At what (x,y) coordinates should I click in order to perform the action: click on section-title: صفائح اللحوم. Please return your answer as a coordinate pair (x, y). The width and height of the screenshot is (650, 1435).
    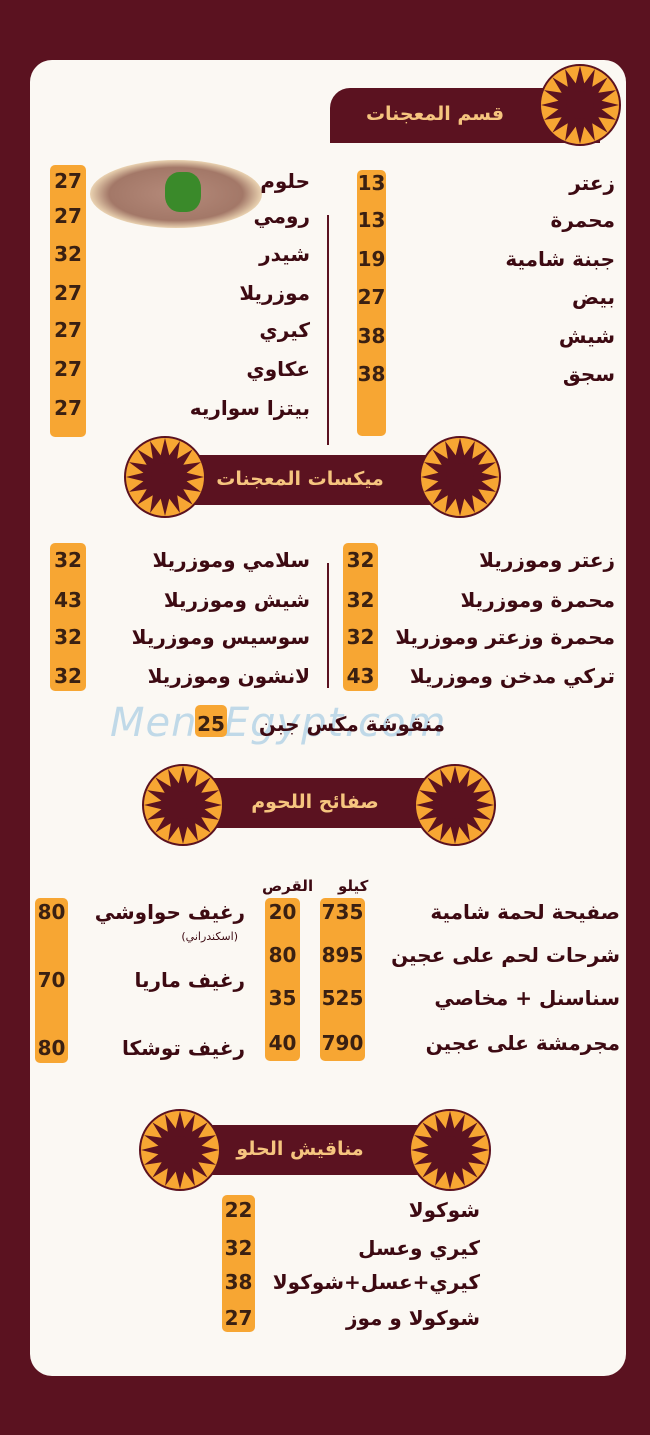
    Looking at the image, I should click on (315, 802).